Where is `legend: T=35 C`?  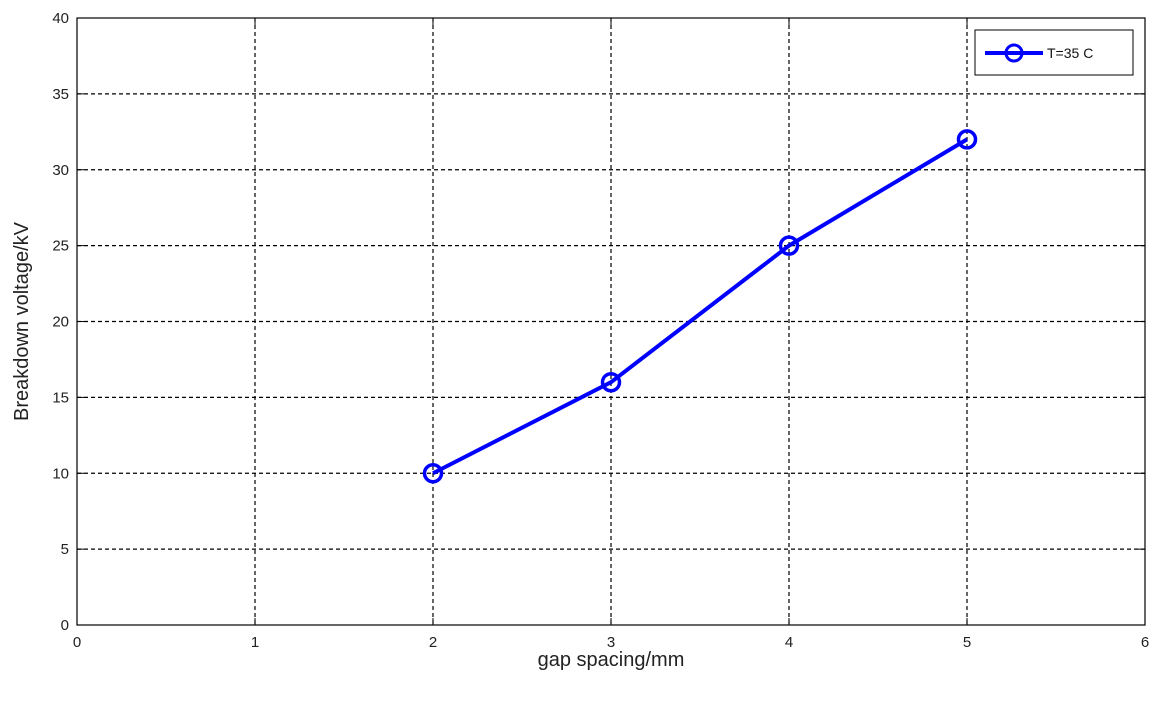 legend: T=35 C is located at coordinates (1054, 52).